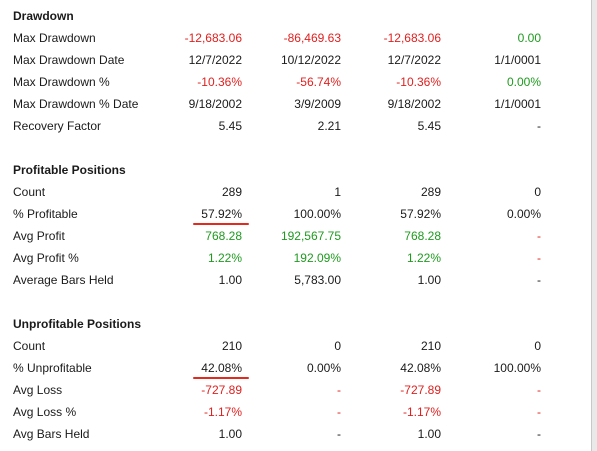 This screenshot has height=451, width=597. I want to click on metric-value-col2: 1, so click(337, 192).